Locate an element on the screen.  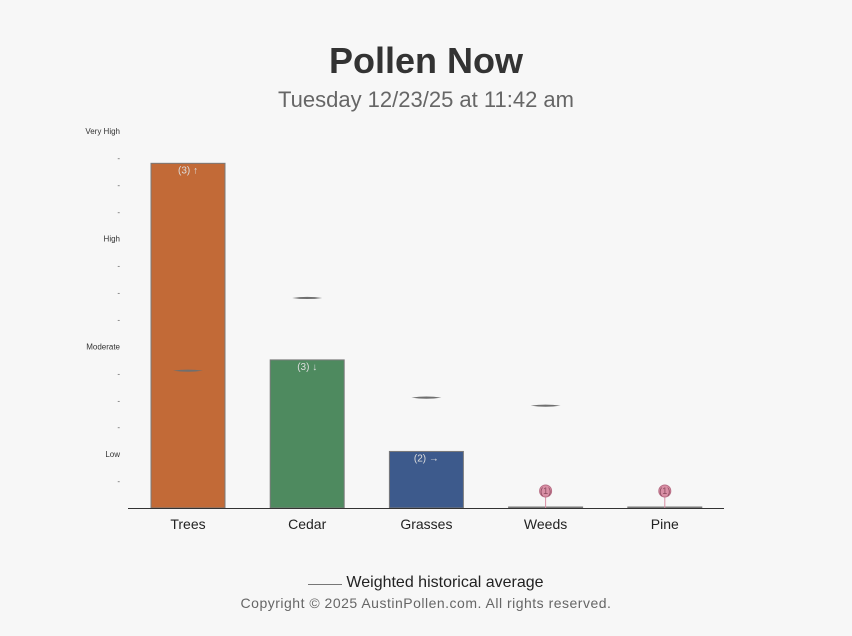
x-tick-label: Grasses is located at coordinates (426, 524).